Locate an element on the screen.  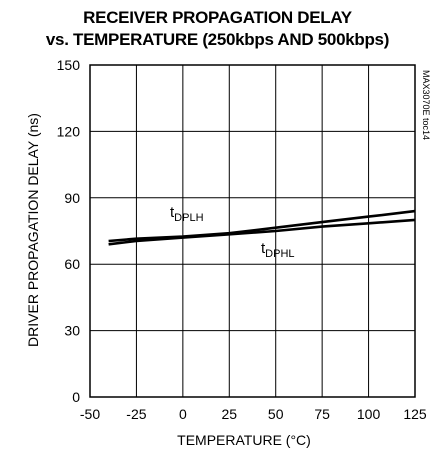
chart-title: RECEIVER PROPAGATION DELAY is located at coordinates (217, 17).